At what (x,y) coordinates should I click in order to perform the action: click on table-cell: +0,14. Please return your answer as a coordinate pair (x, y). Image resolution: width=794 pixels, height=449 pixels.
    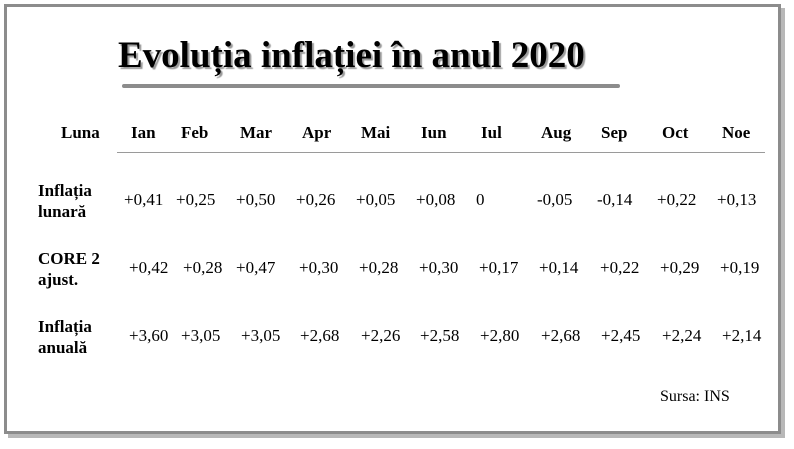
    Looking at the image, I should click on (559, 267).